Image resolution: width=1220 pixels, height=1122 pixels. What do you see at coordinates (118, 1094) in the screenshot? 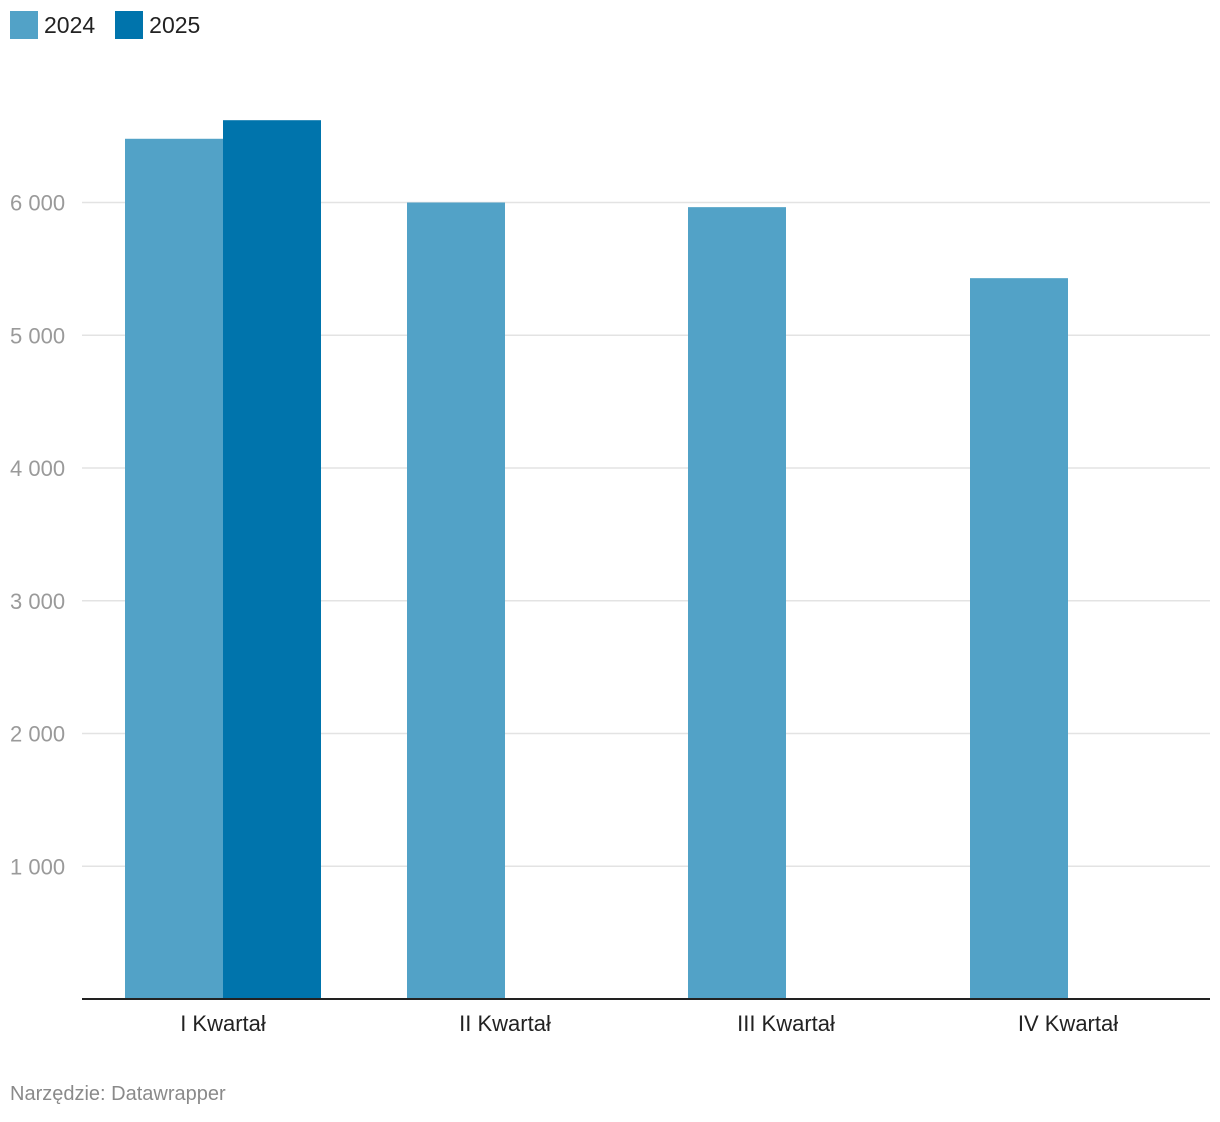
I see `source-note: Narzędzie: Datawrapper` at bounding box center [118, 1094].